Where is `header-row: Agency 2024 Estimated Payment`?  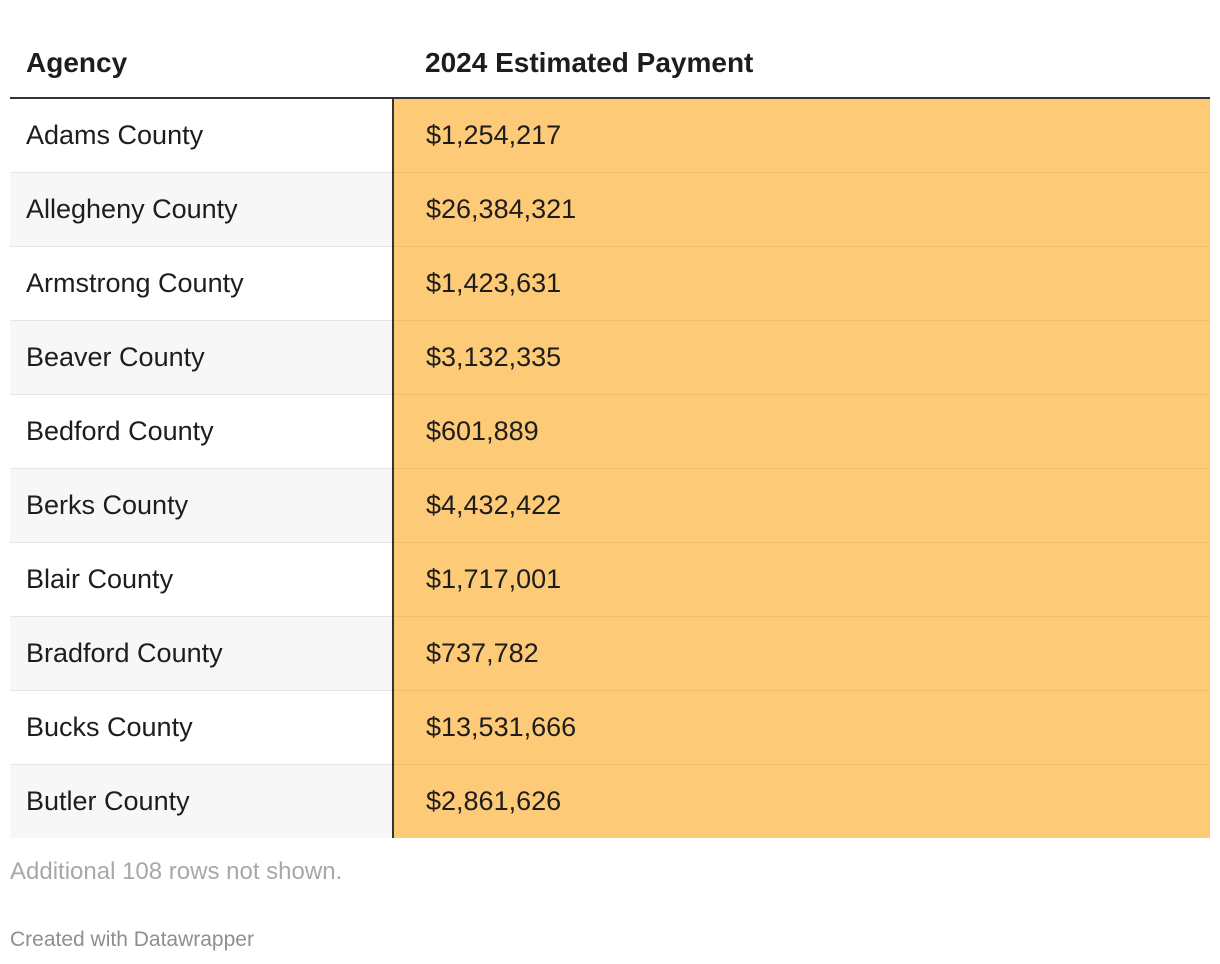
header-row: Agency 2024 Estimated Payment is located at coordinates (610, 63).